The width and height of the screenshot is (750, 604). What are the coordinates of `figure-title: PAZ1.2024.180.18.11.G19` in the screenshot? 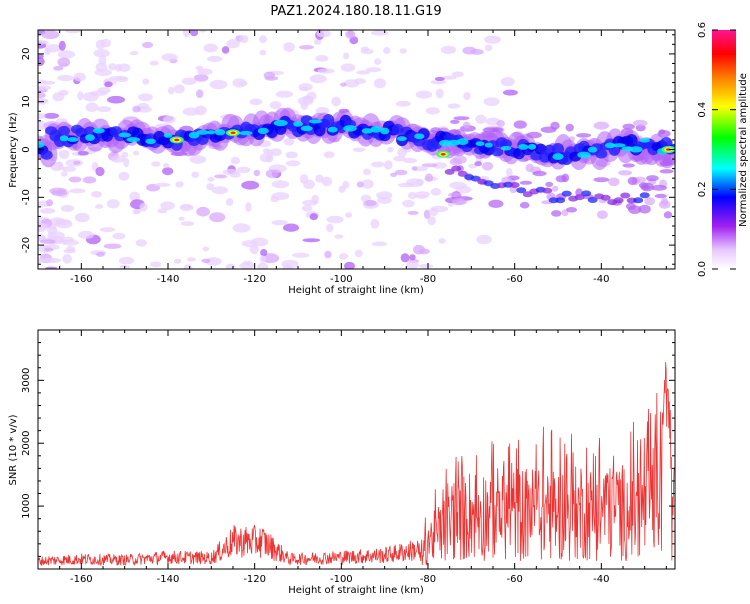 It's located at (355, 11).